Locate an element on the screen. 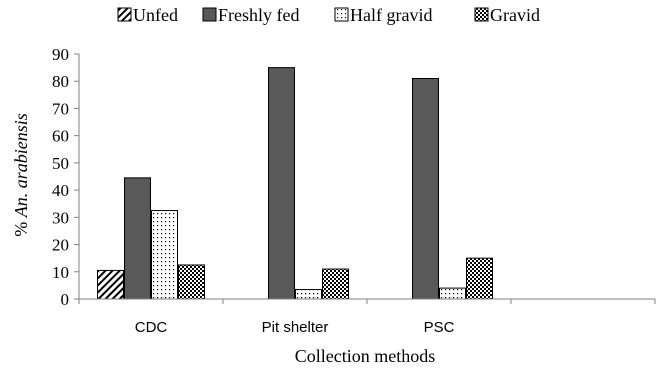 This screenshot has height=371, width=662. bar-half-gravid-pit-shelter is located at coordinates (308, 294).